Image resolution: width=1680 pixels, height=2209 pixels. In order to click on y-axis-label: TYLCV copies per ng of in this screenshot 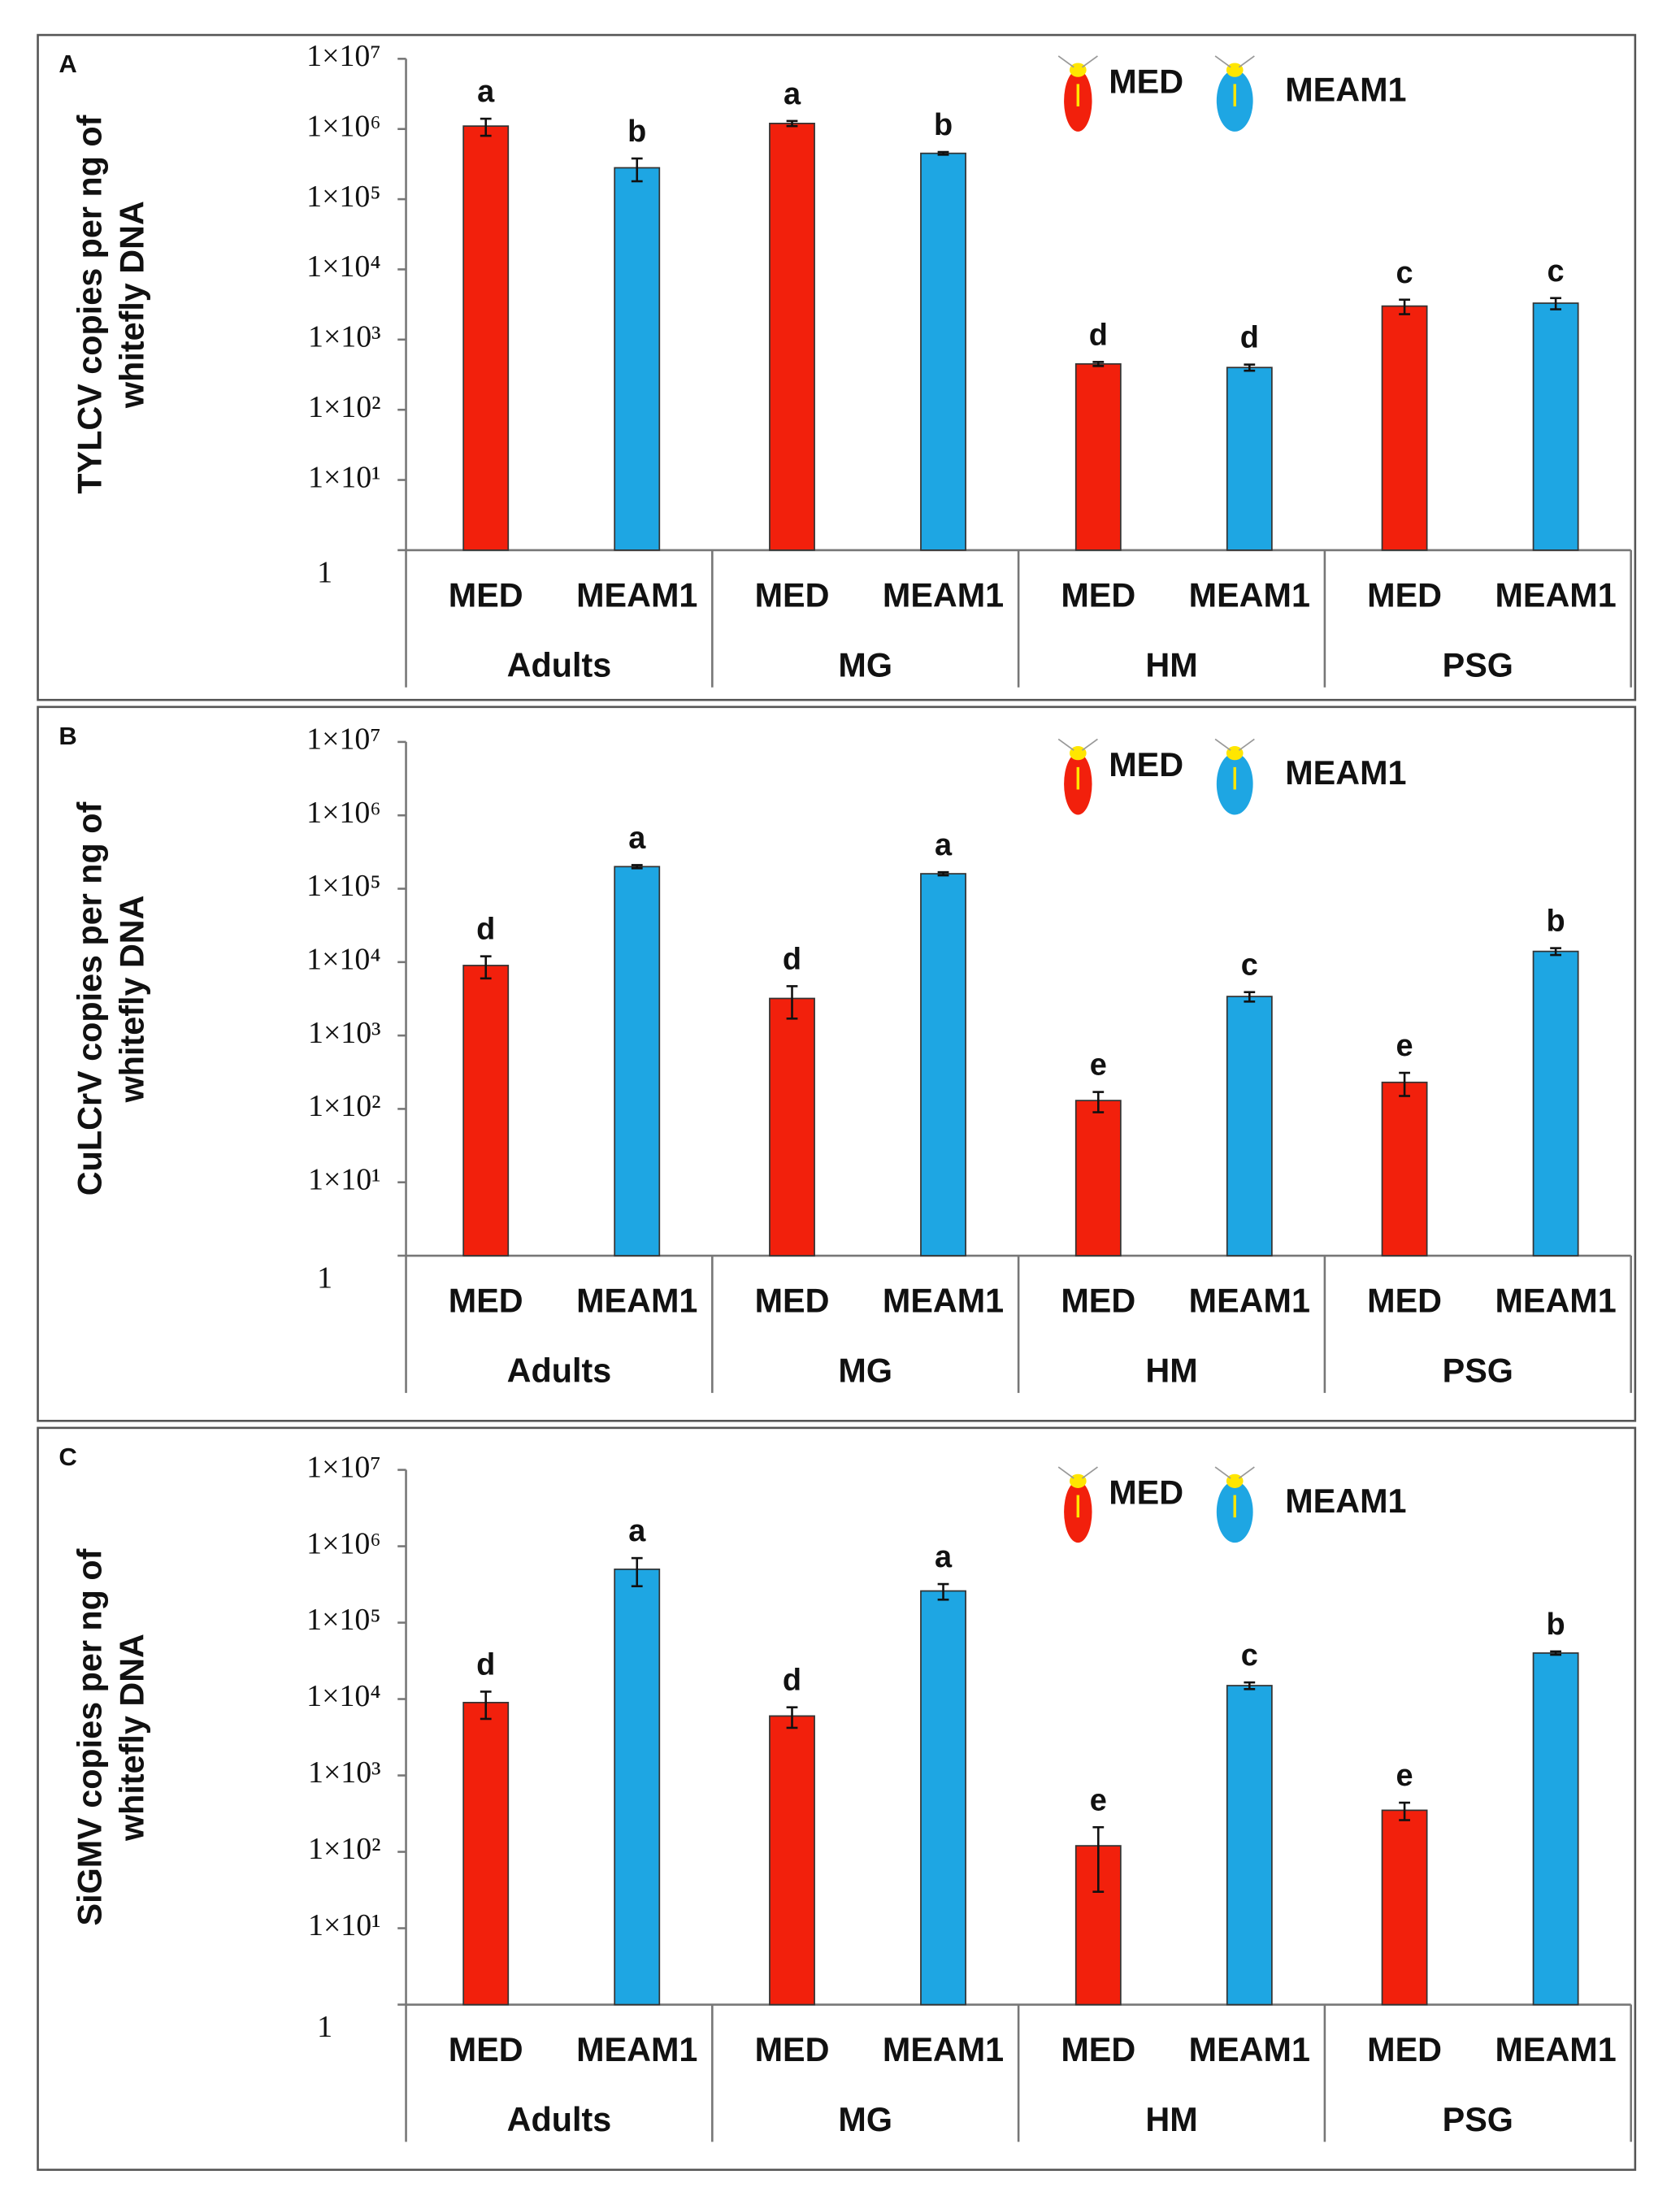, I will do `click(90, 304)`.